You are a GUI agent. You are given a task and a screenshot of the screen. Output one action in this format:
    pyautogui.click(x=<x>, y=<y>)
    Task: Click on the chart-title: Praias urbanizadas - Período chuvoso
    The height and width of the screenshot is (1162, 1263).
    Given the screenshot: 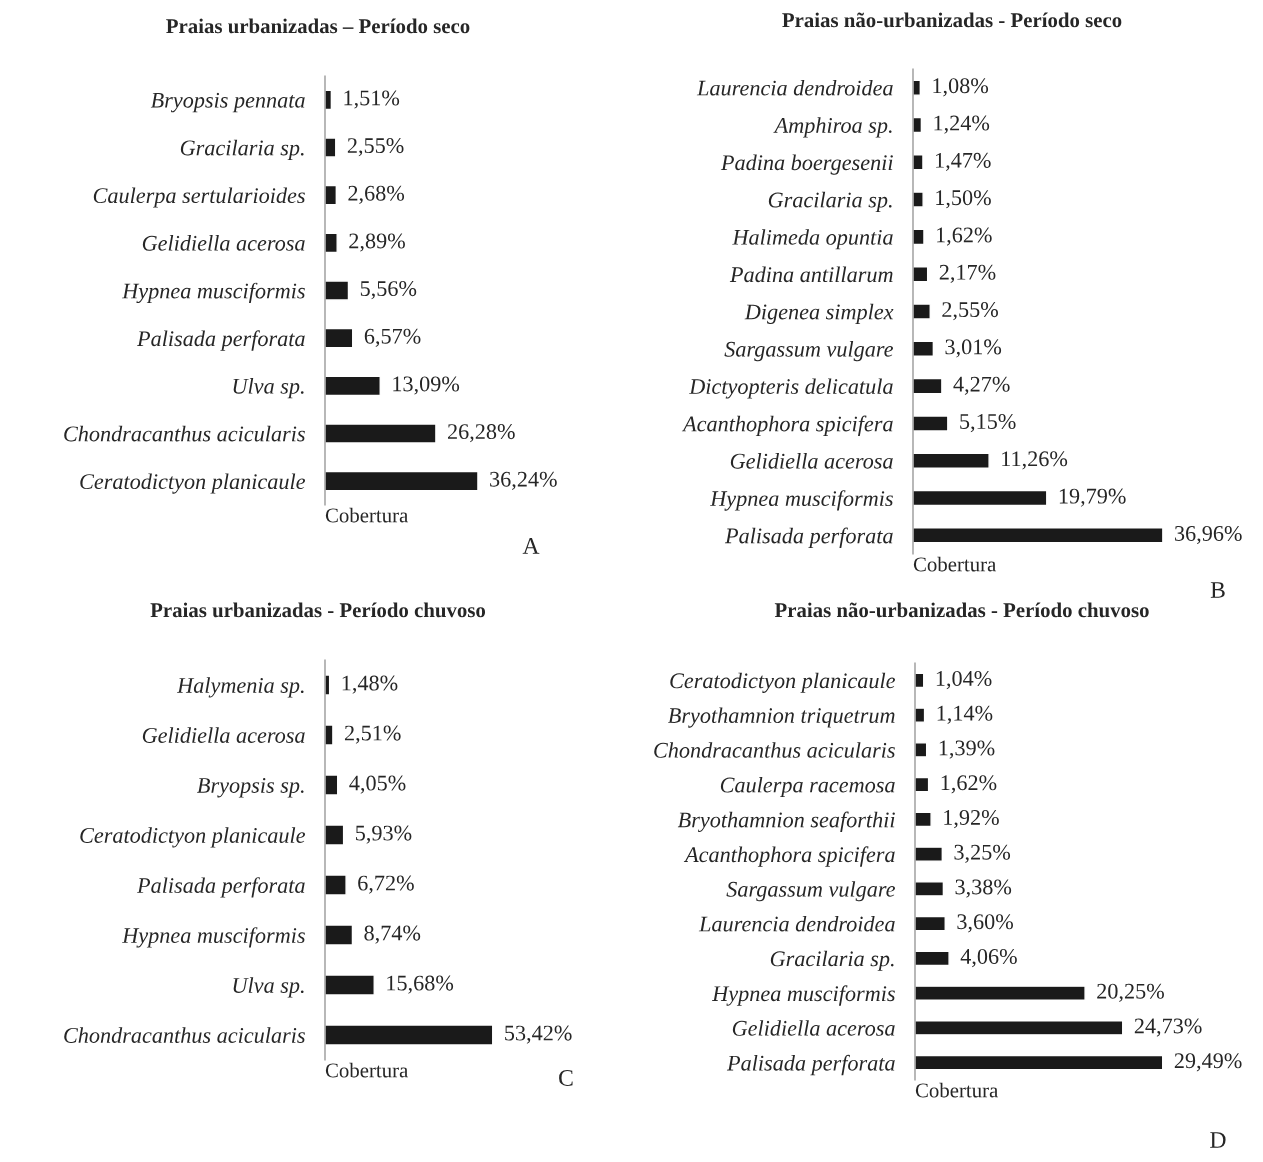 What is the action you would take?
    pyautogui.click(x=318, y=610)
    